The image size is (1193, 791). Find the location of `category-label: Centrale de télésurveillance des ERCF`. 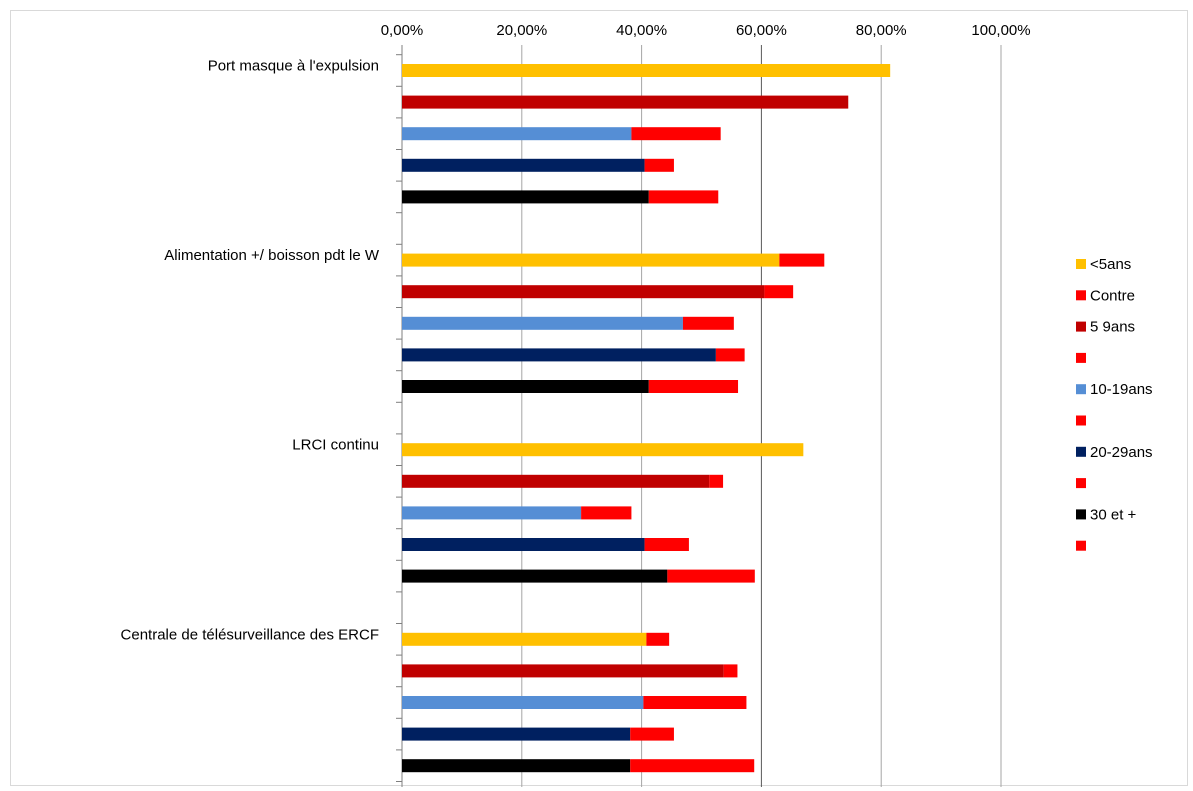

category-label: Centrale de télésurveillance des ERCF is located at coordinates (250, 634).